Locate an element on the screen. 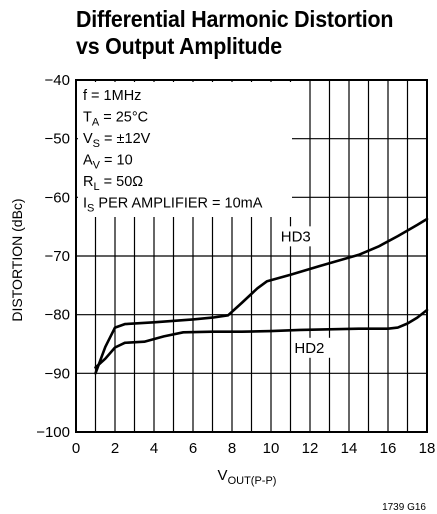  condition-line: TA = 25°C is located at coordinates (115, 119).